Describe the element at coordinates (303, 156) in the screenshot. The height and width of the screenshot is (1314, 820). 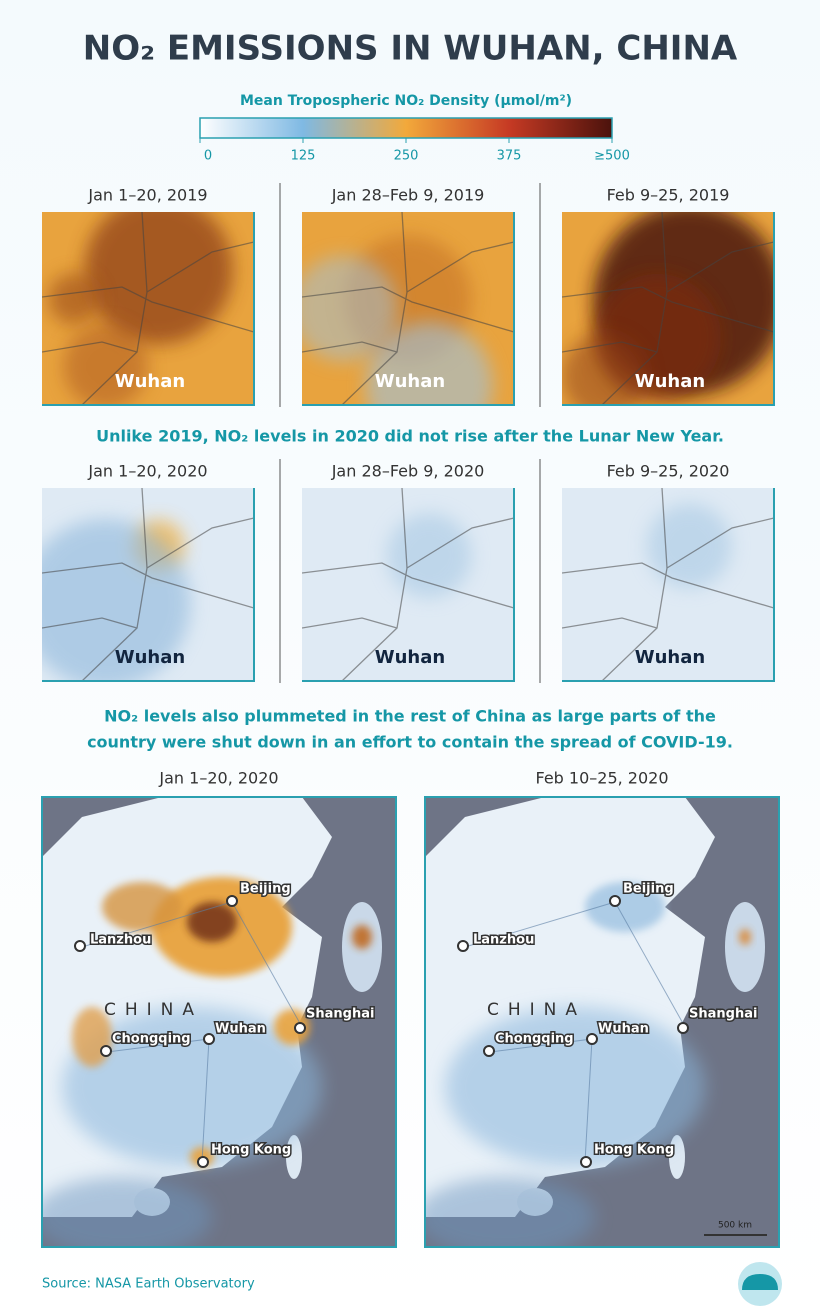
I see `tick-label: 125` at that location.